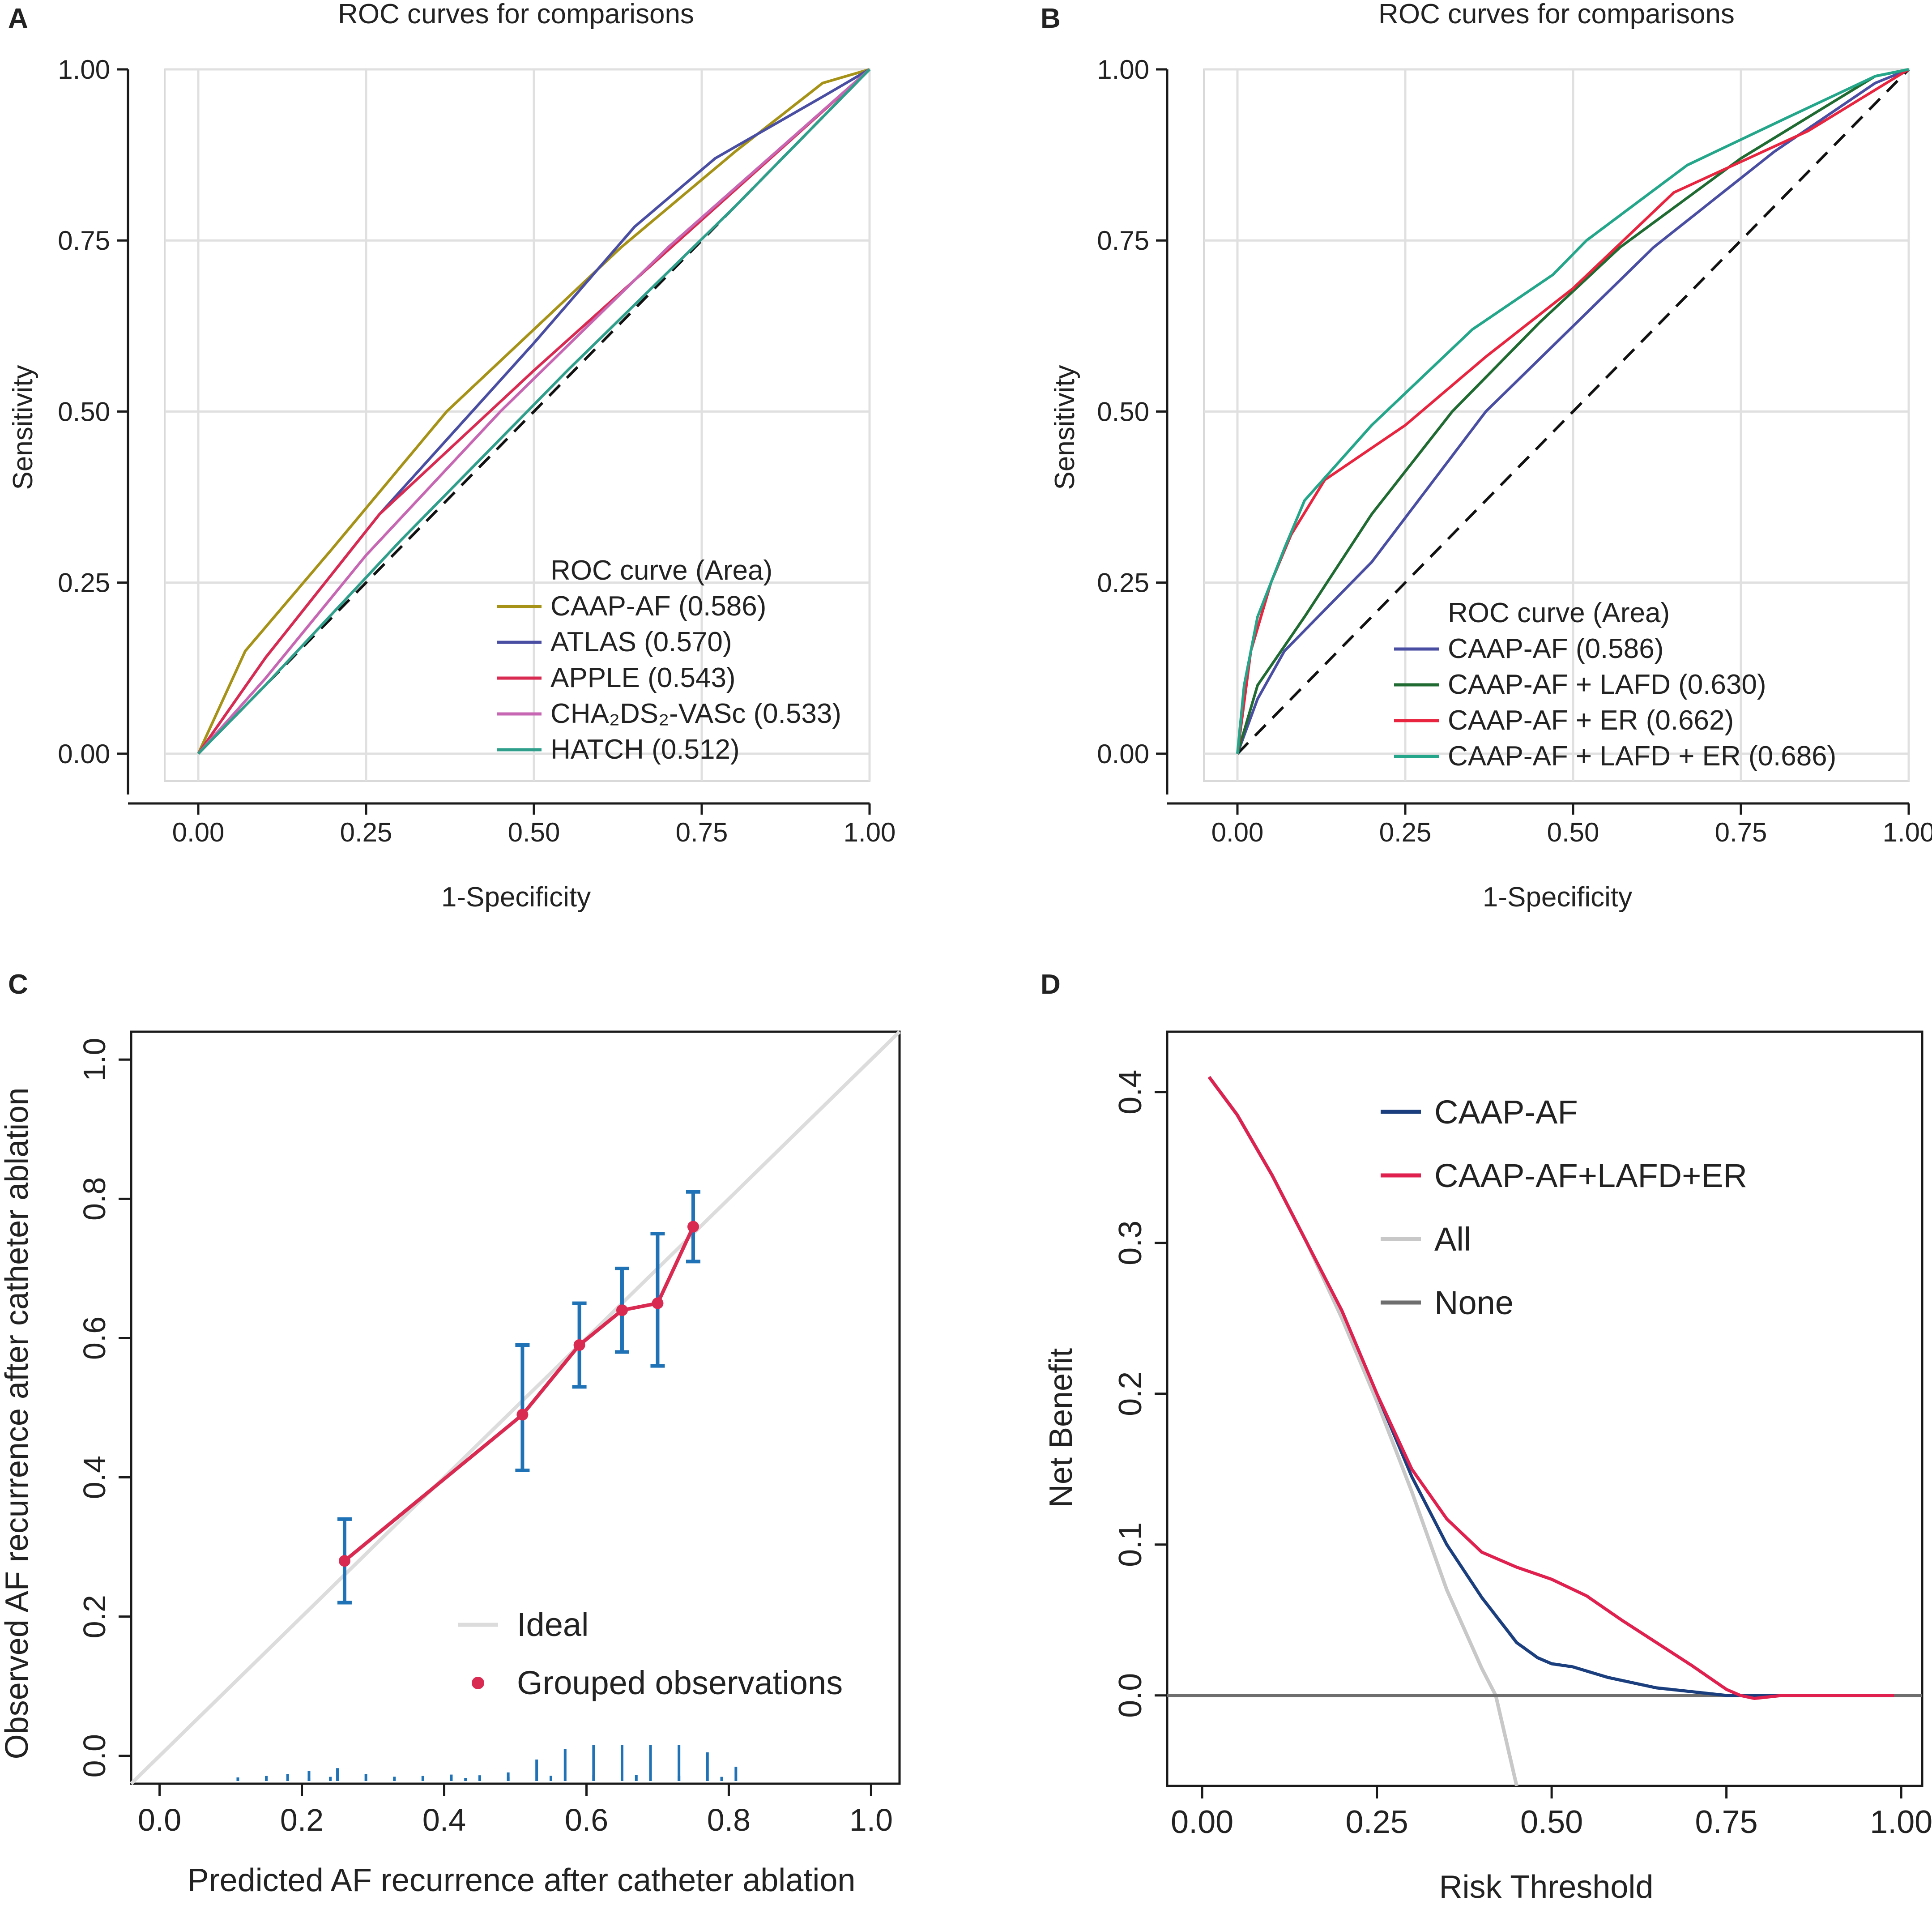 Image resolution: width=1932 pixels, height=1905 pixels. Describe the element at coordinates (1557, 897) in the screenshot. I see `panel-b-xlabel: 1-Specificity` at that location.